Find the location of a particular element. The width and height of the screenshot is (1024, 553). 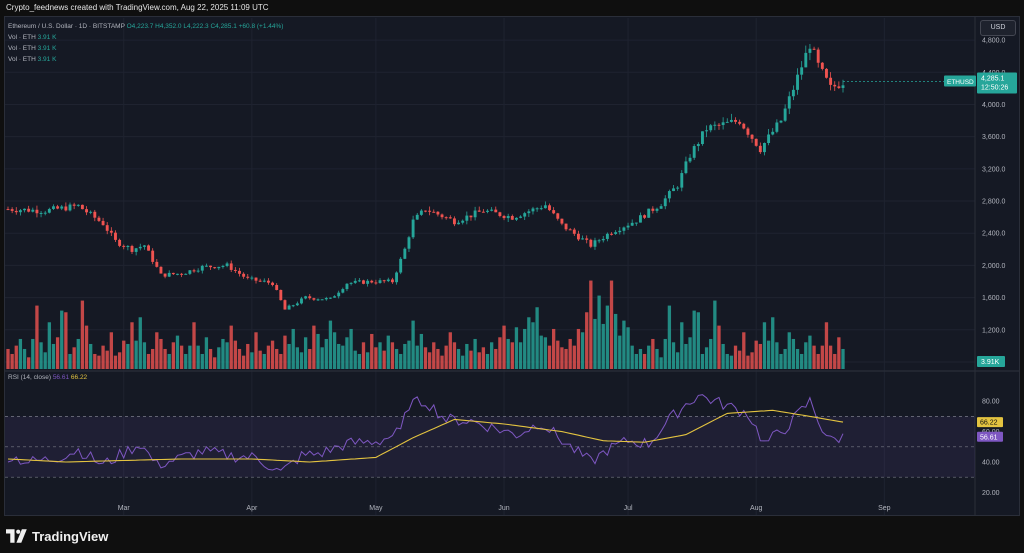

currency-button: USD is located at coordinates (998, 28).